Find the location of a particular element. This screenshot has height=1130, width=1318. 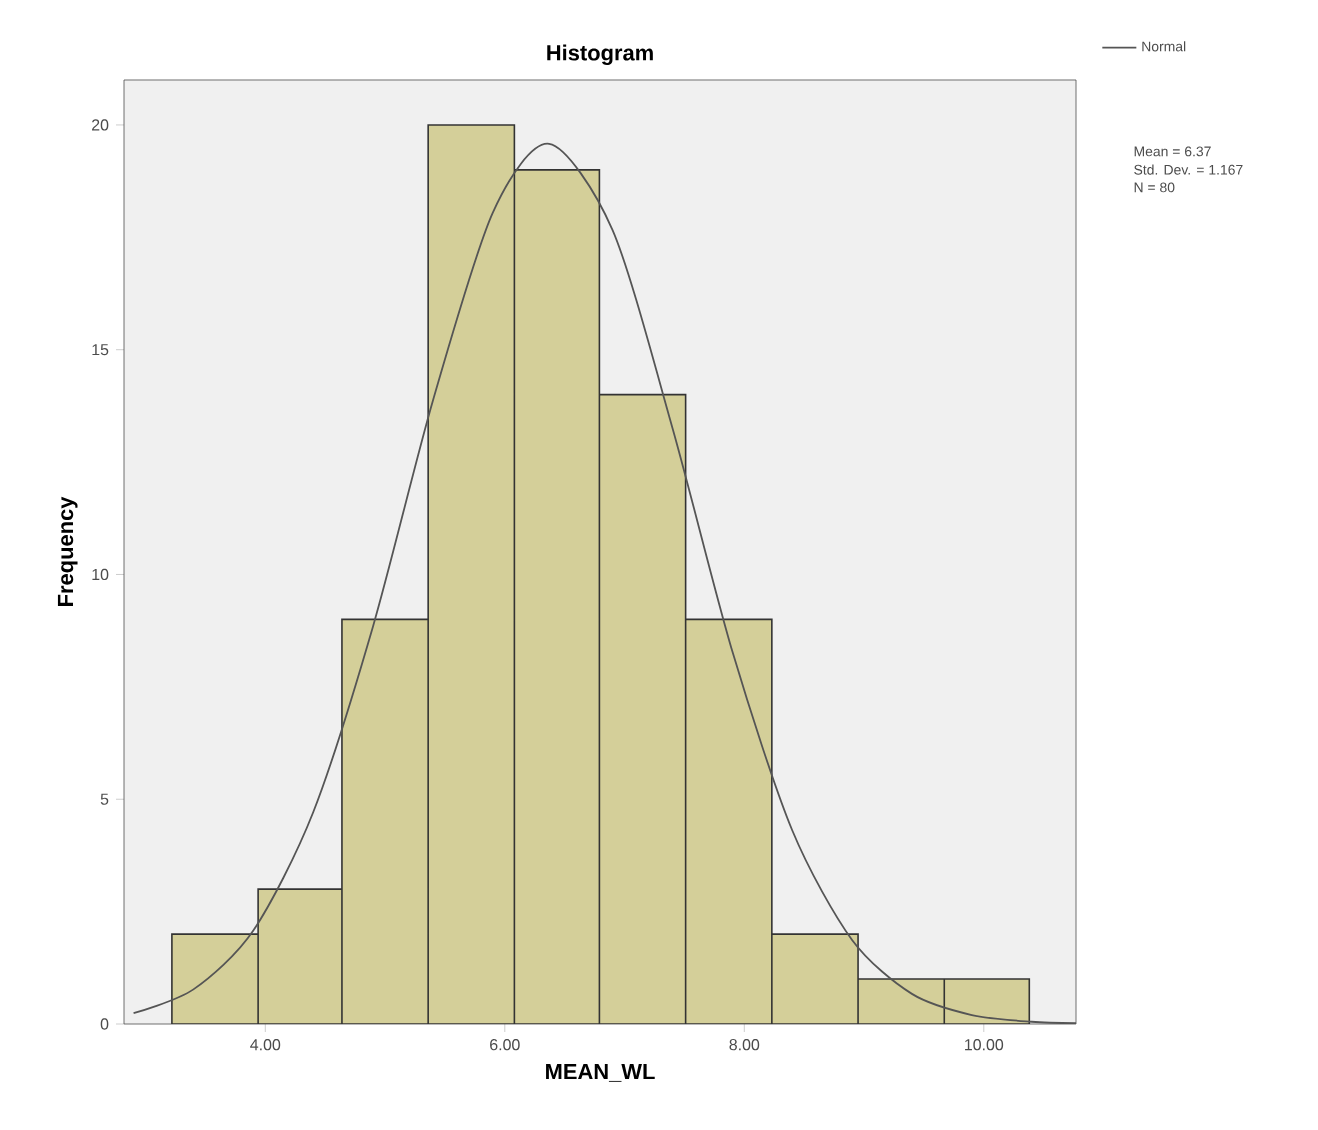

y-axis-title: Frequency is located at coordinates (67, 551).